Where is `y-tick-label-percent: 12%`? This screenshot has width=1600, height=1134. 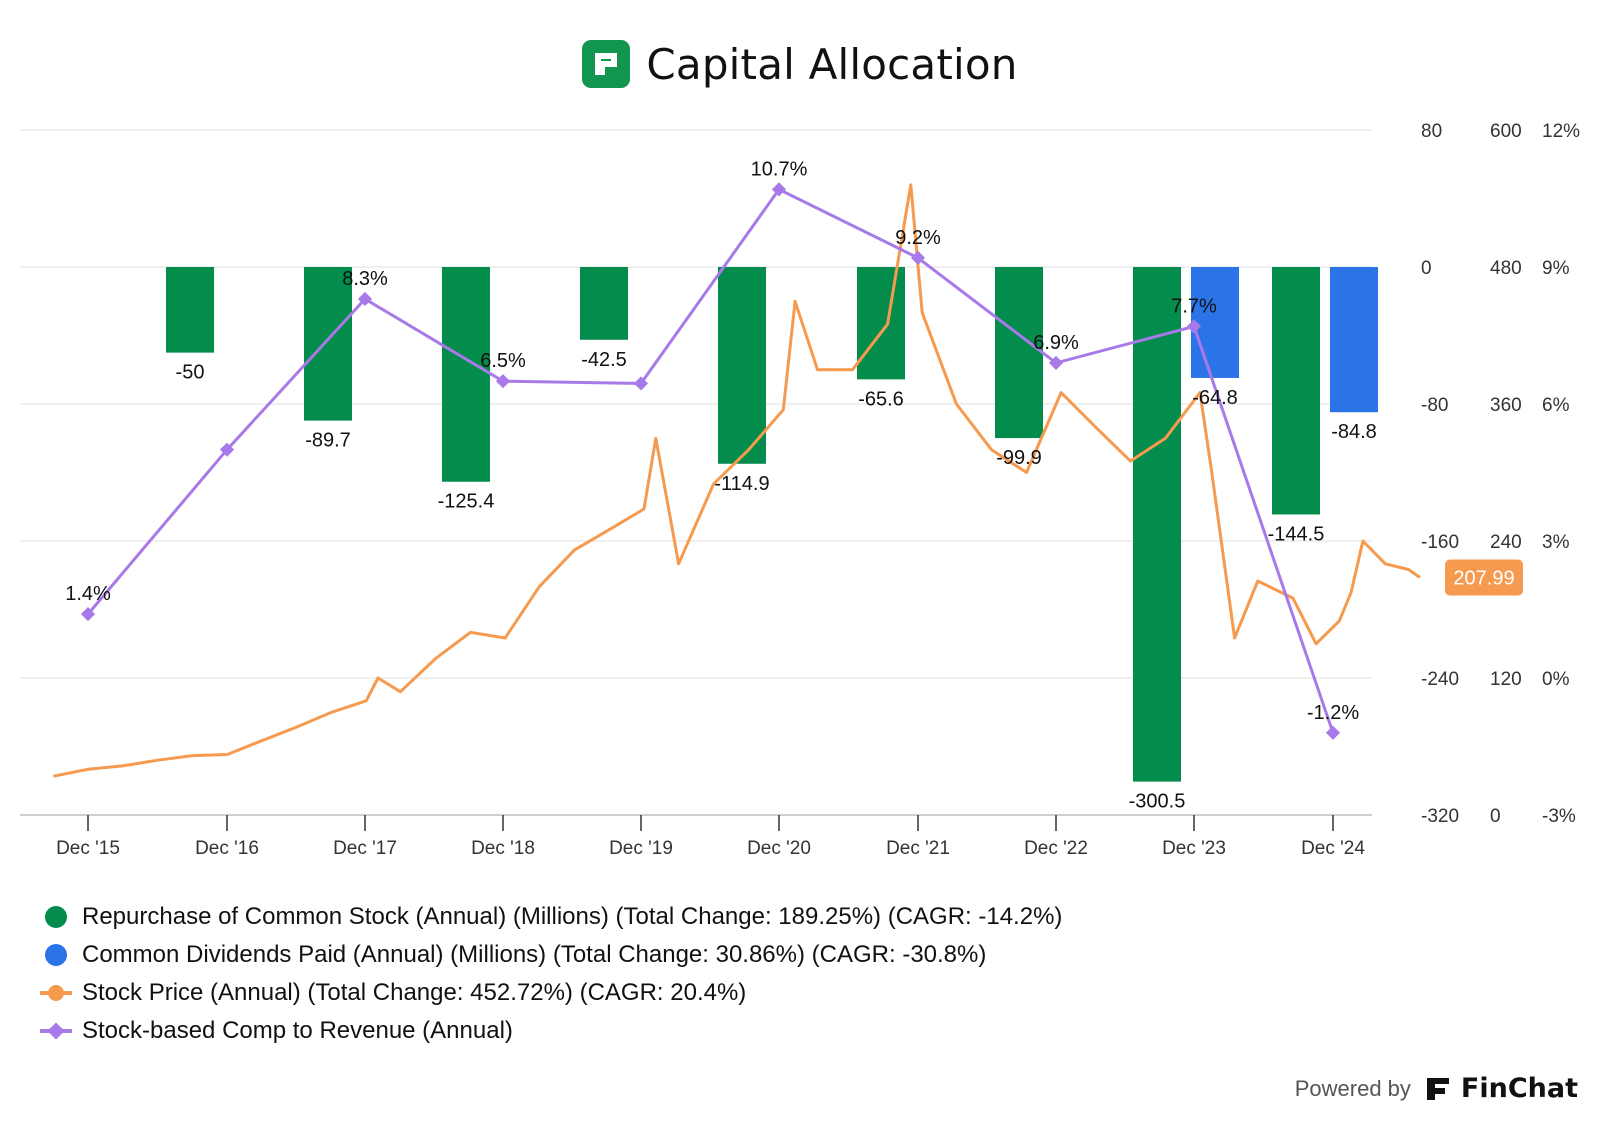 y-tick-label-percent: 12% is located at coordinates (1561, 131).